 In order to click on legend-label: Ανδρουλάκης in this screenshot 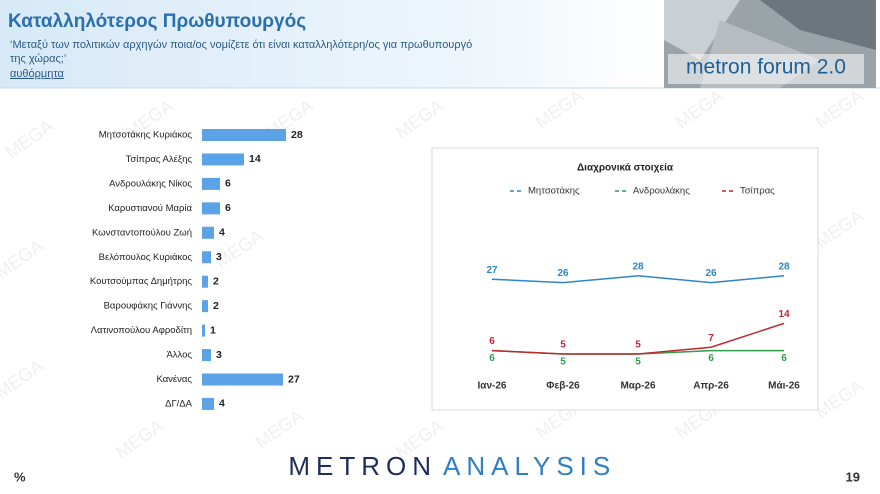, I will do `click(661, 191)`.